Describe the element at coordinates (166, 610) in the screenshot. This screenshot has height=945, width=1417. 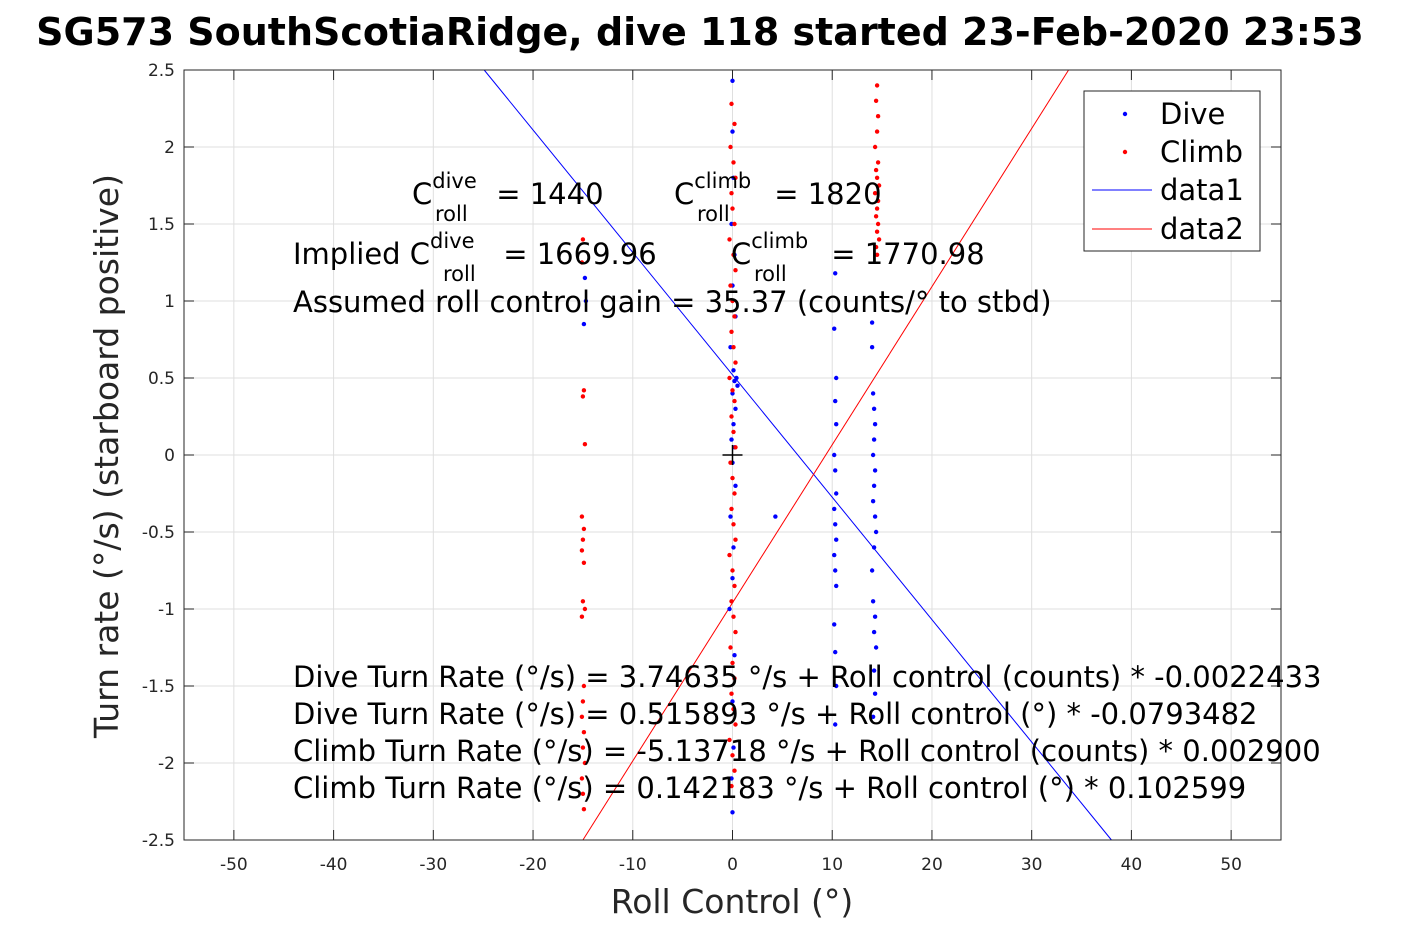
I see `y-tick-label: -1` at that location.